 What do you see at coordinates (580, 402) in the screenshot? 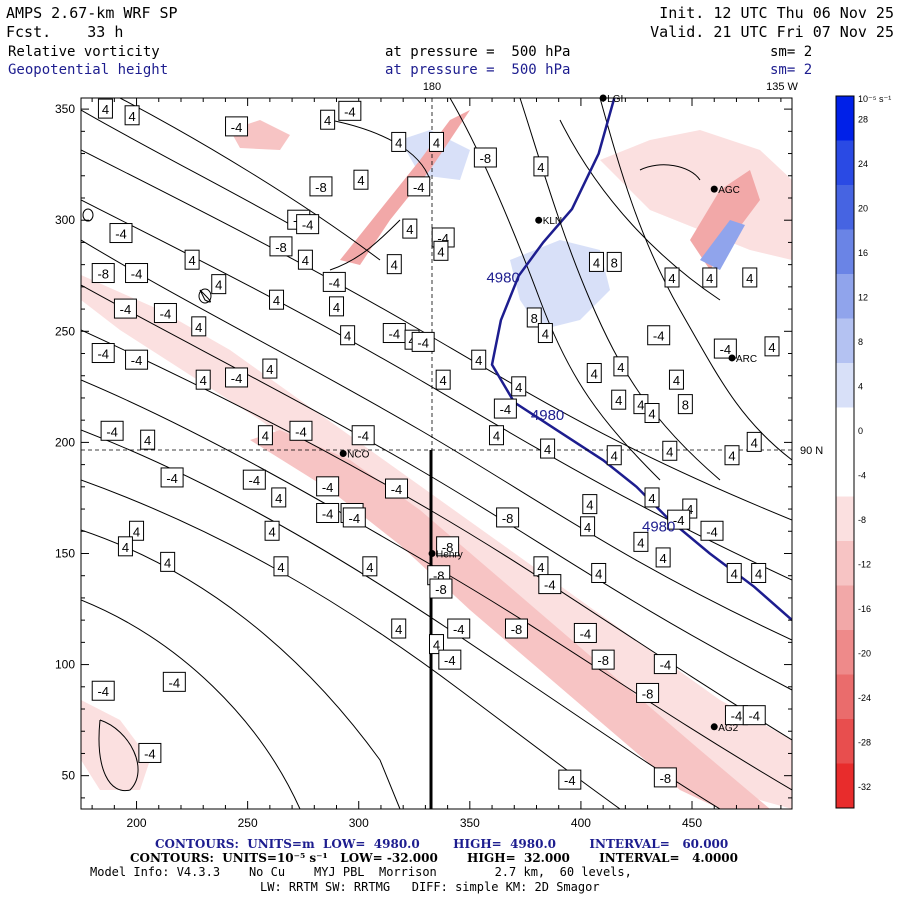
I see `height-contour-labels: 4980 4980 4980` at bounding box center [580, 402].